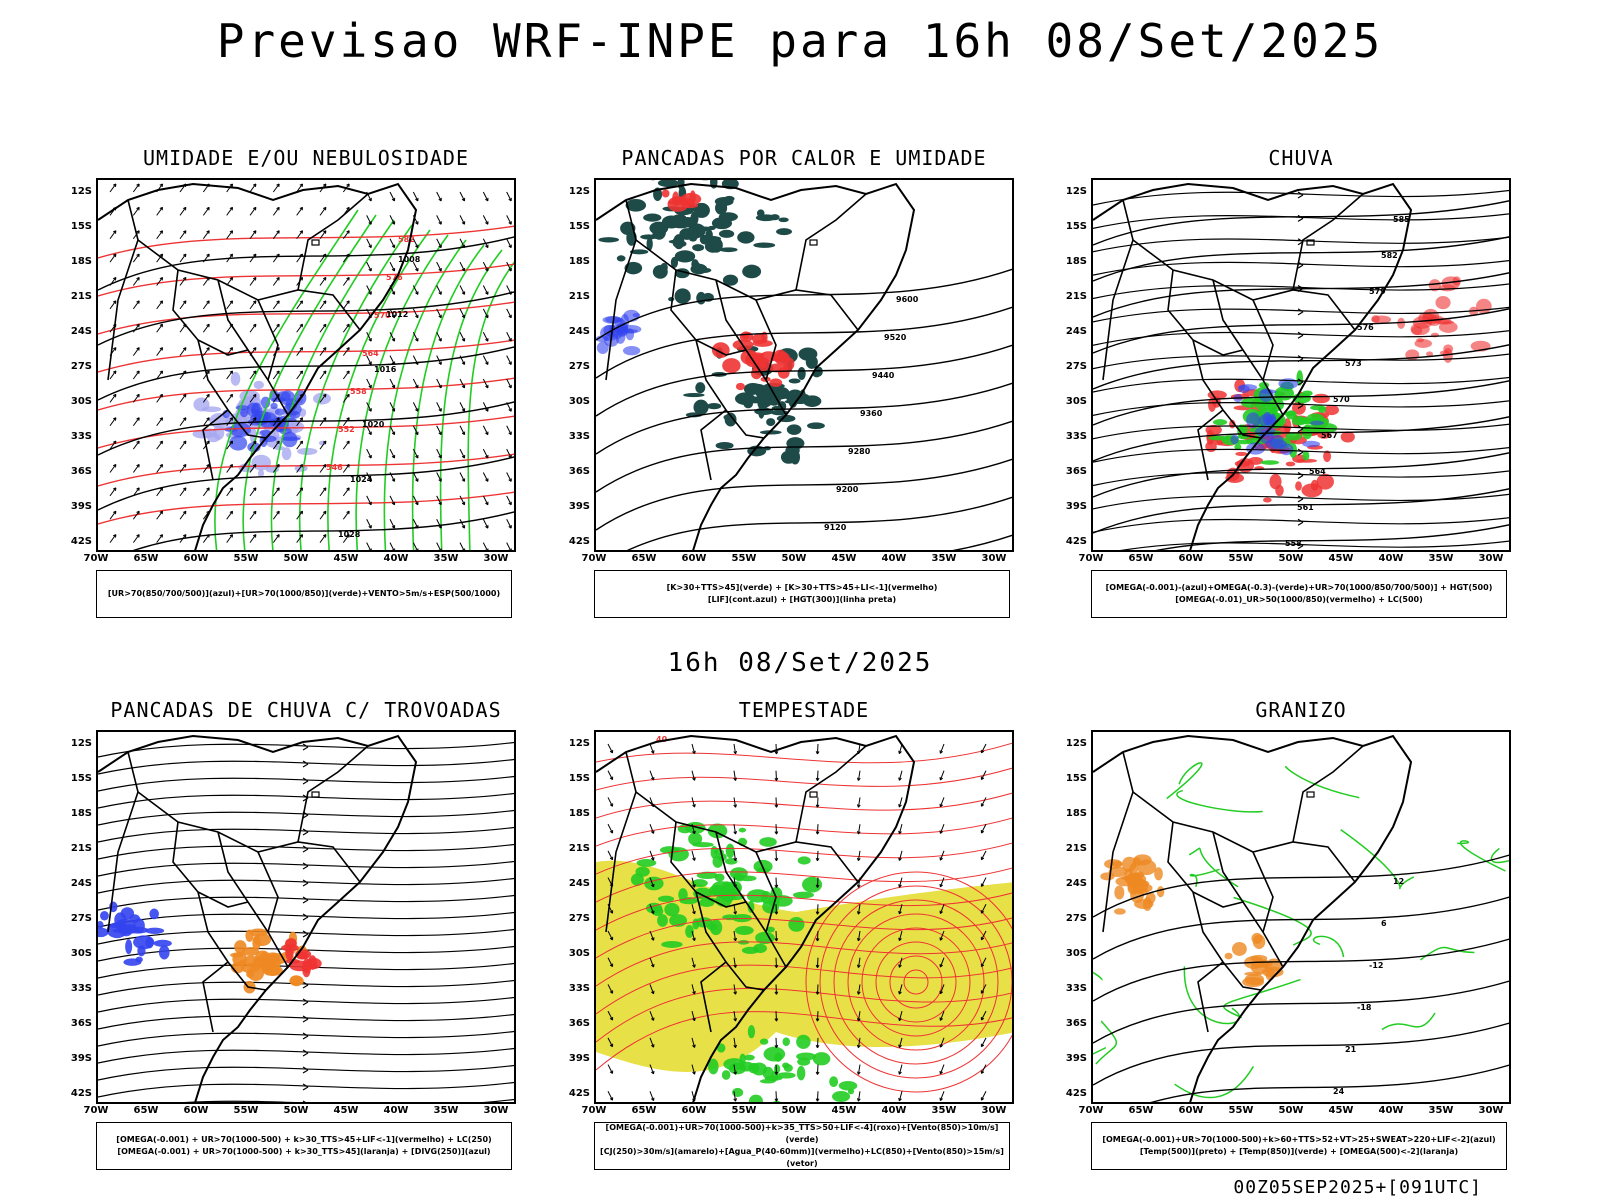 This screenshot has height=1200, width=1600. Describe the element at coordinates (149, 942) in the screenshot. I see `divg-area` at that location.